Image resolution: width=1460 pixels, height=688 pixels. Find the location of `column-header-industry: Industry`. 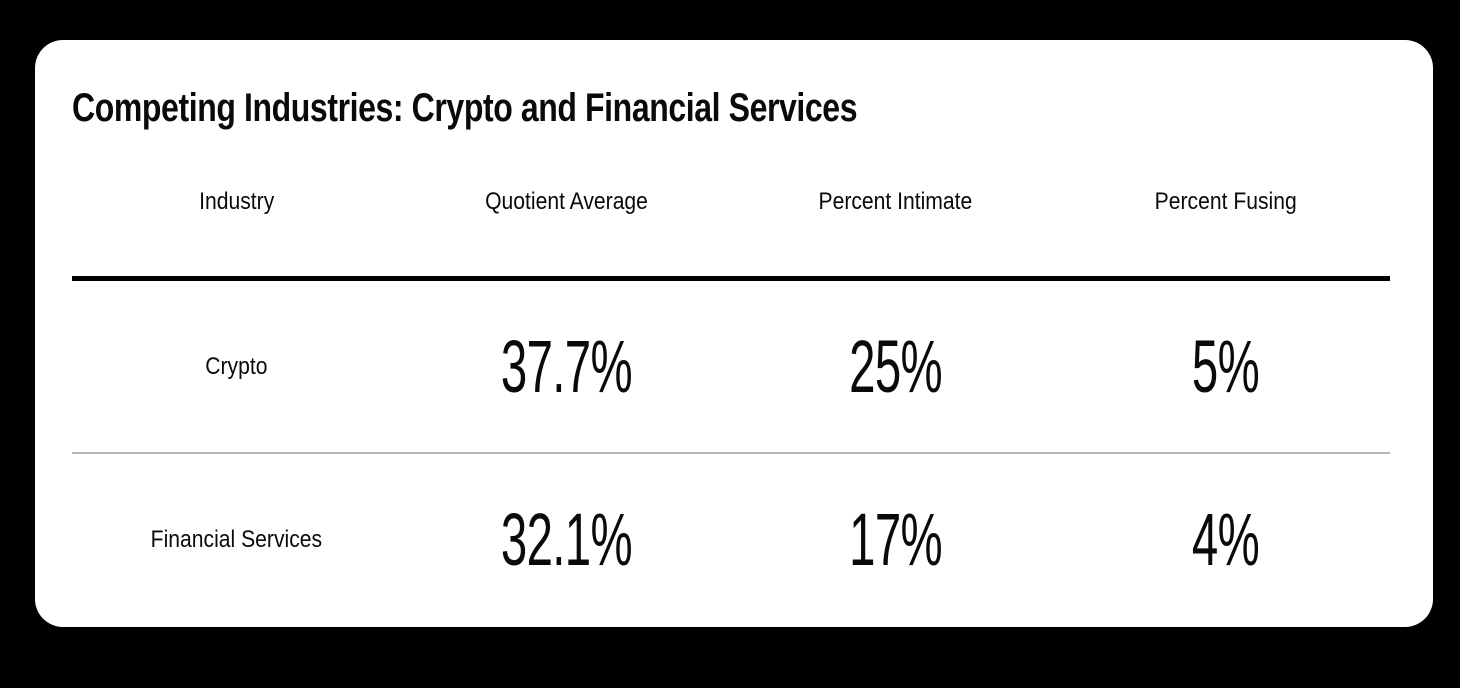

column-header-industry: Industry is located at coordinates (237, 201).